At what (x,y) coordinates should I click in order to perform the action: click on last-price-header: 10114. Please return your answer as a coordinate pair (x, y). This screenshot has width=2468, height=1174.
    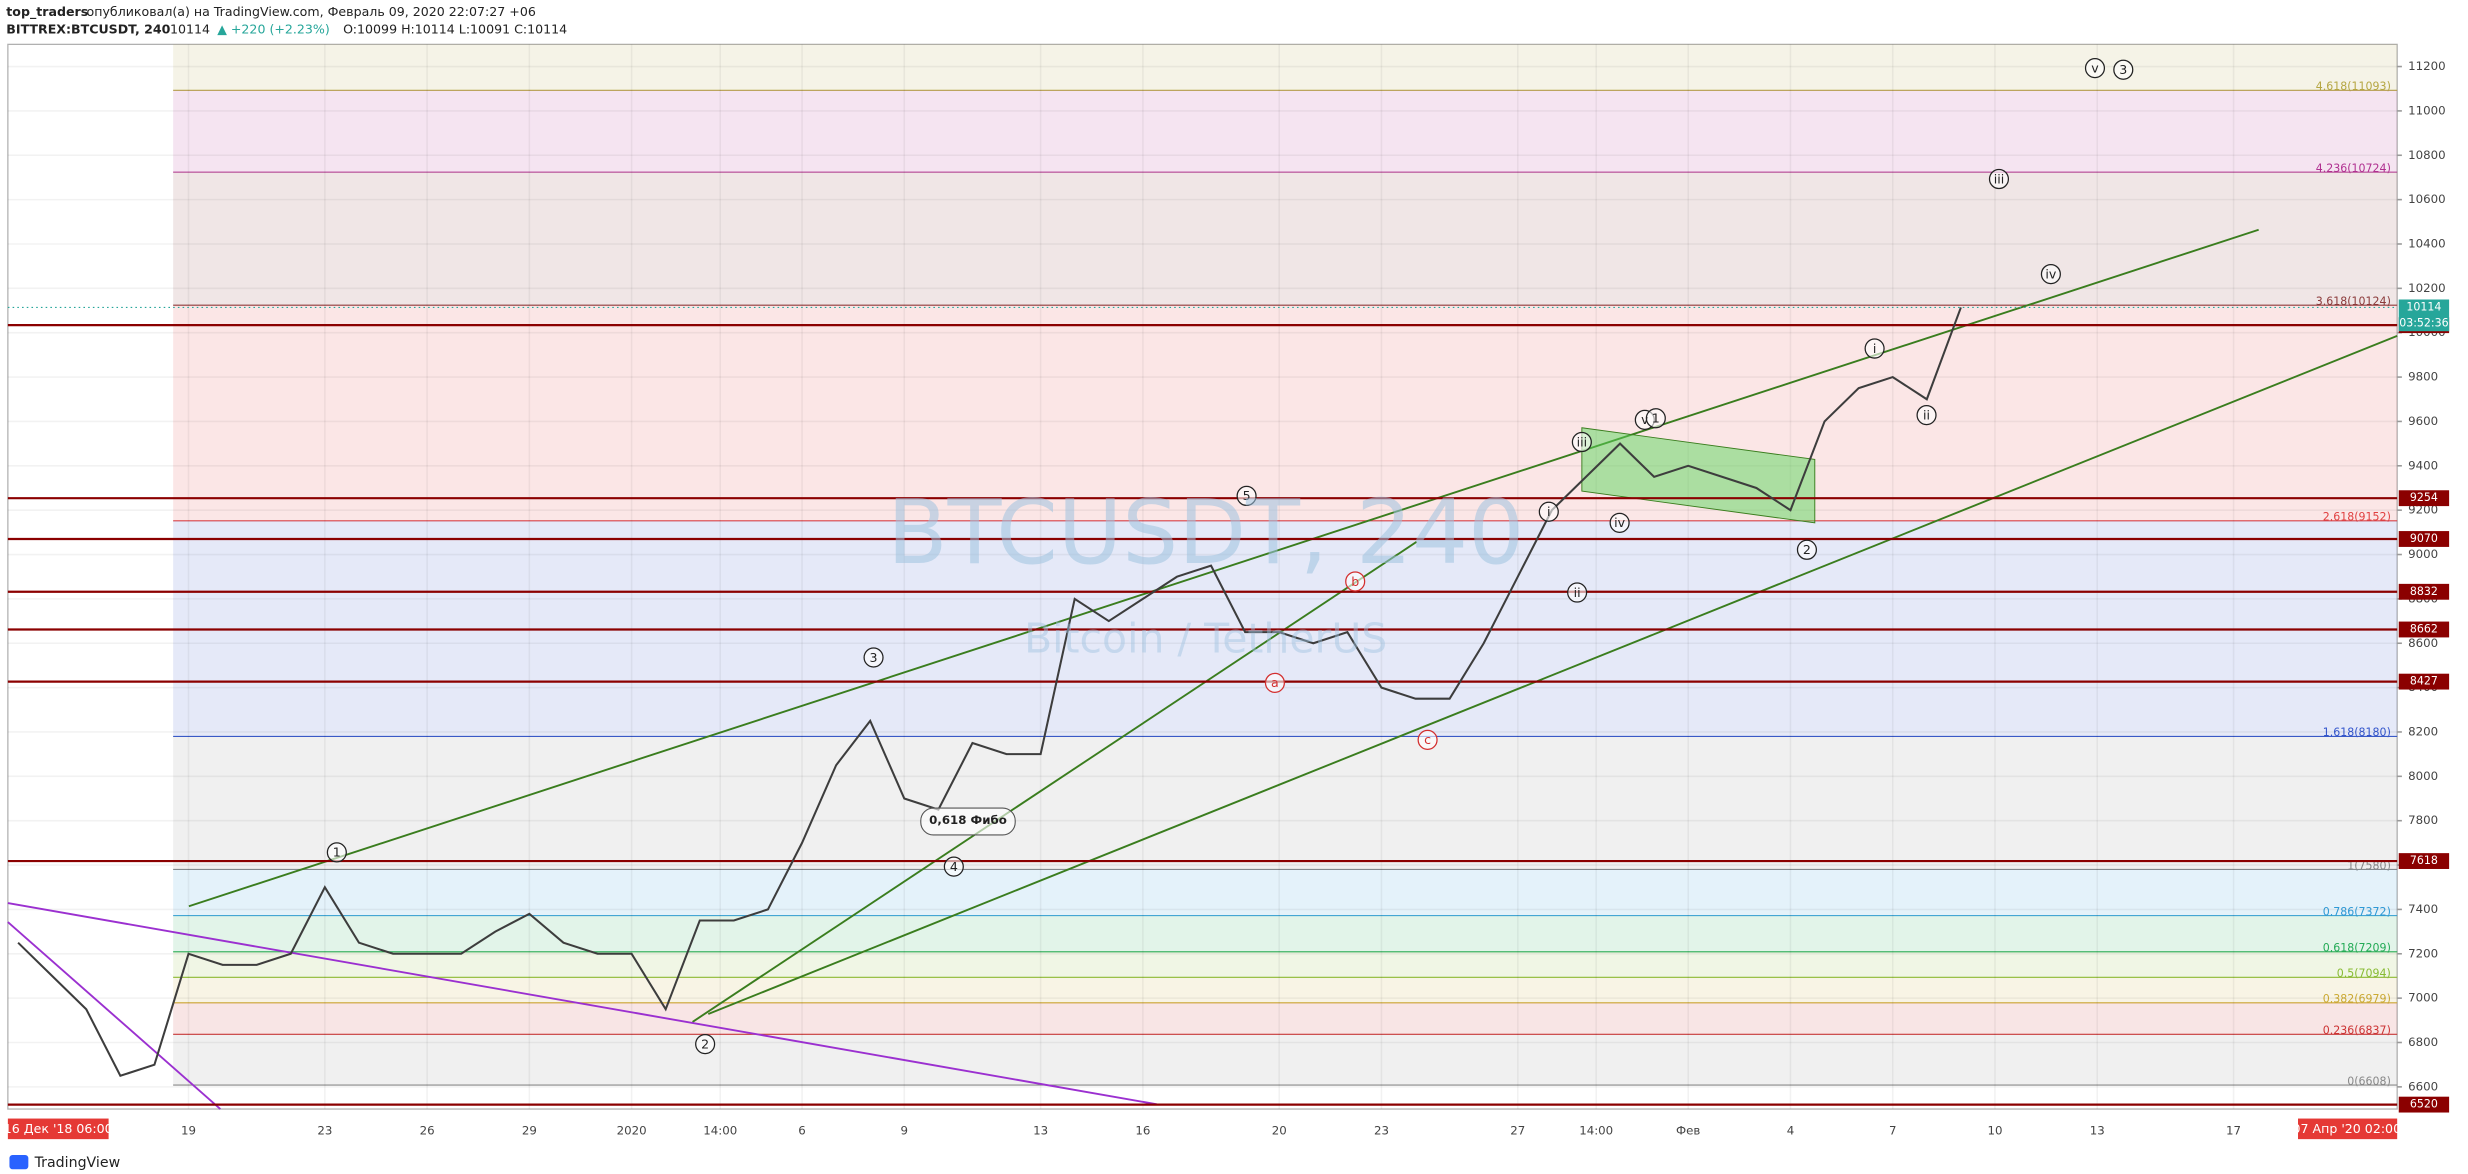
    Looking at the image, I should click on (190, 29).